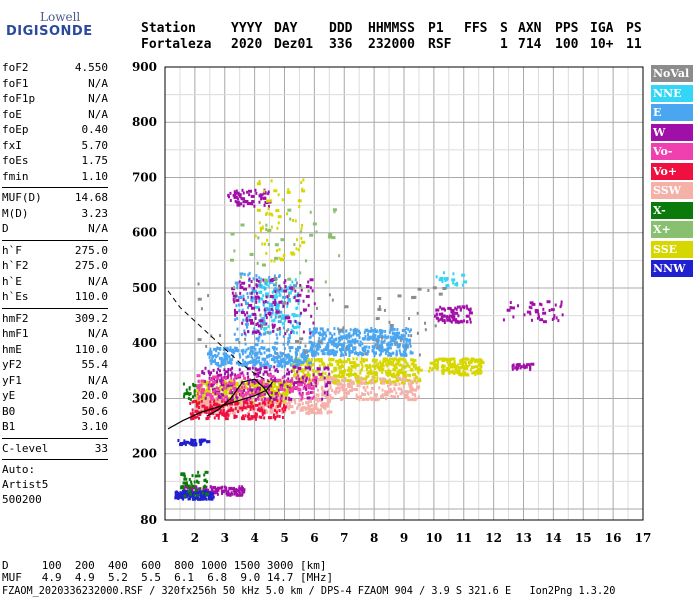  Describe the element at coordinates (144, 177) in the screenshot. I see `y-tick-label: 700` at that location.